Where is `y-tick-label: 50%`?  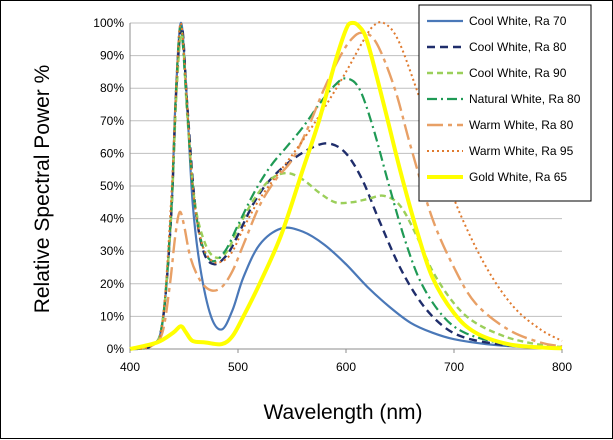
y-tick-label: 50% is located at coordinates (112, 186).